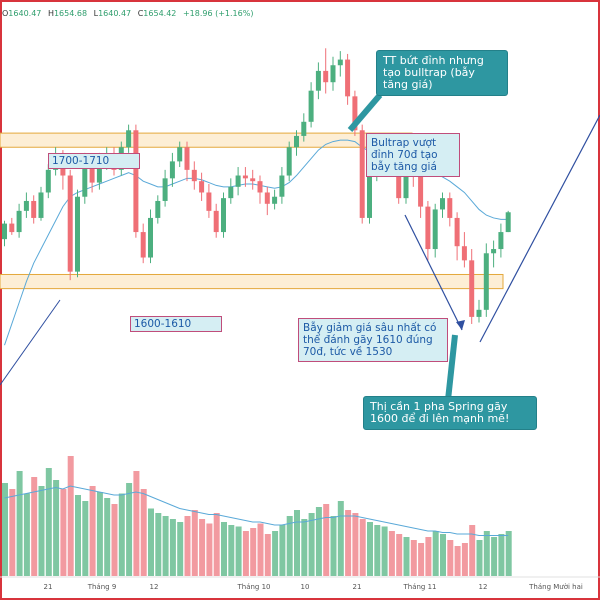  Describe the element at coordinates (140, 13) in the screenshot. I see `close-key: C` at that location.